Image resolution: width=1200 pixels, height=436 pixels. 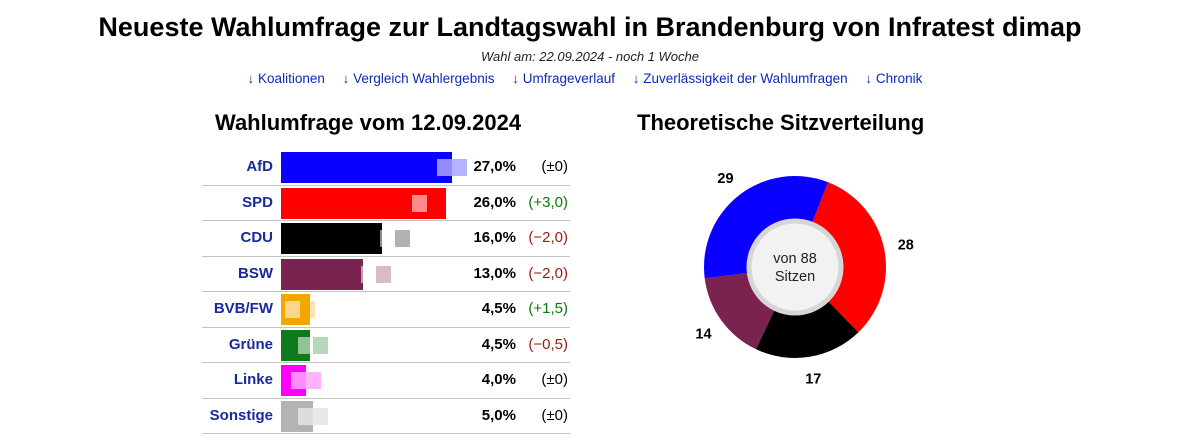 I want to click on donut-hole, so click(x=795, y=267).